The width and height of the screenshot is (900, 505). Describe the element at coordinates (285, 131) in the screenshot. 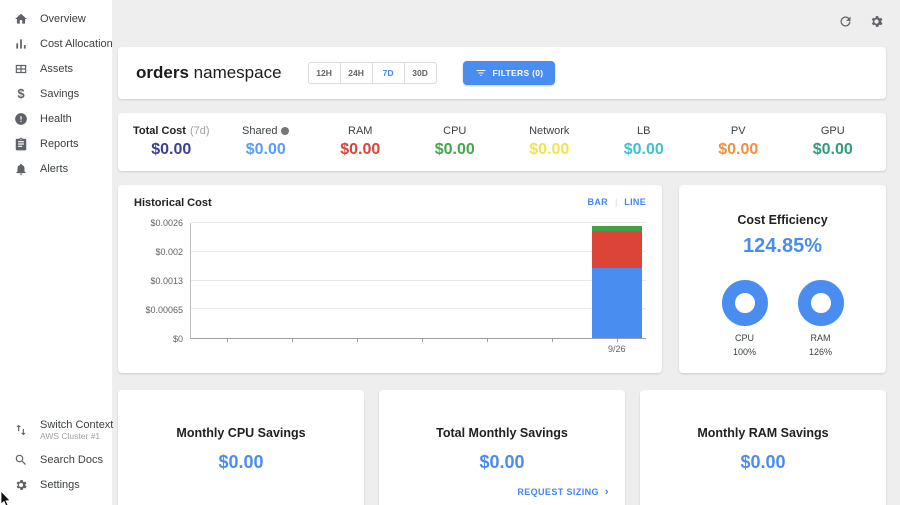

I see `info-icon` at that location.